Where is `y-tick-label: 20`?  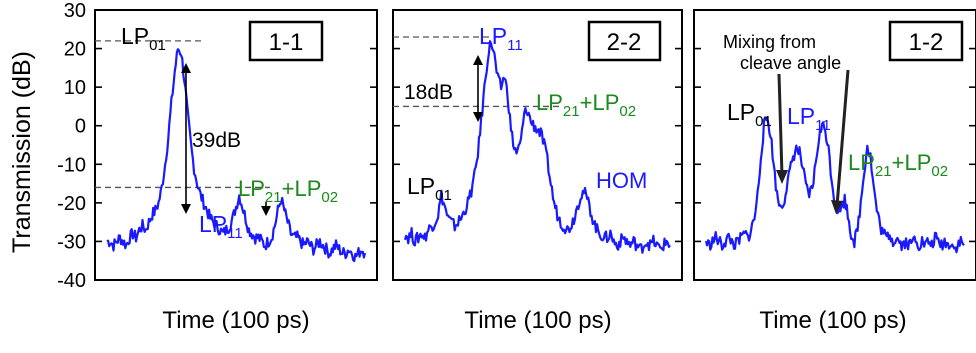
y-tick-label: 20 is located at coordinates (75, 50).